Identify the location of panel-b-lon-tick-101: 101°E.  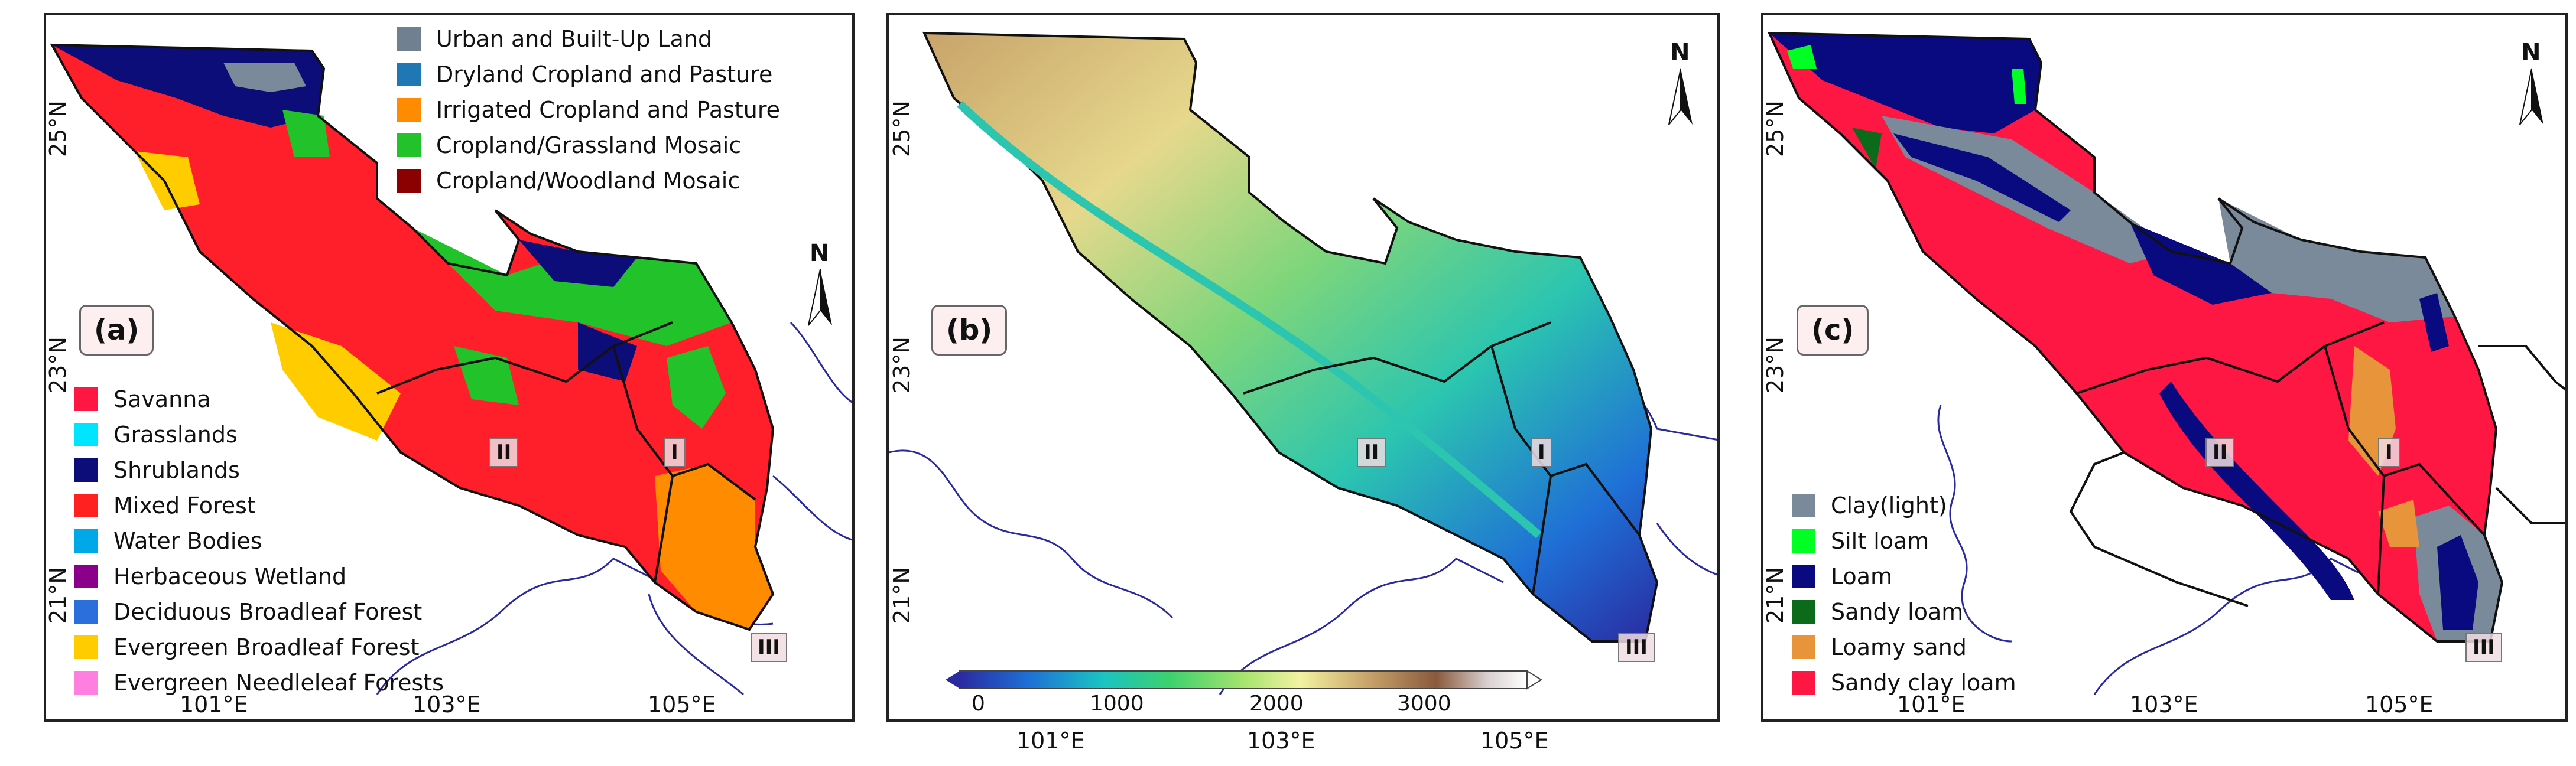
(1050, 741).